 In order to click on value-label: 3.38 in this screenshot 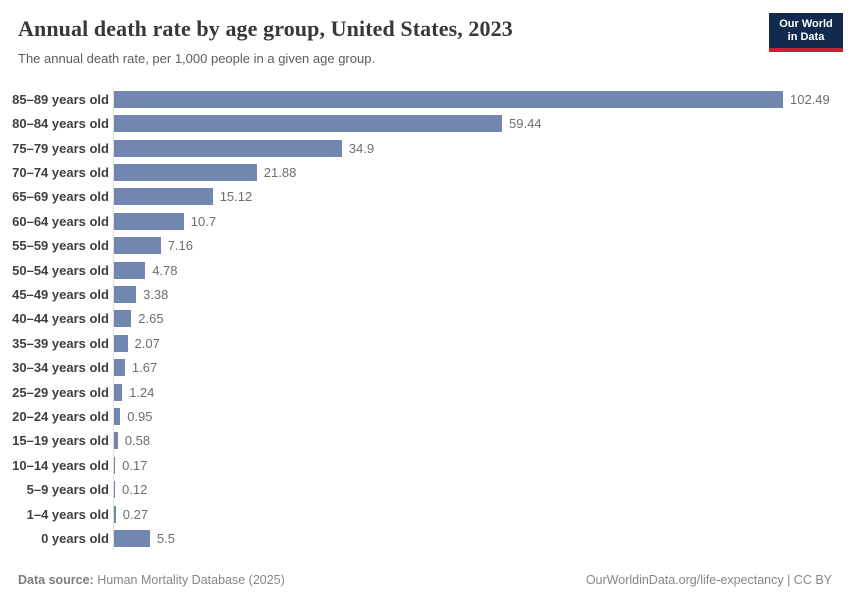, I will do `click(156, 294)`.